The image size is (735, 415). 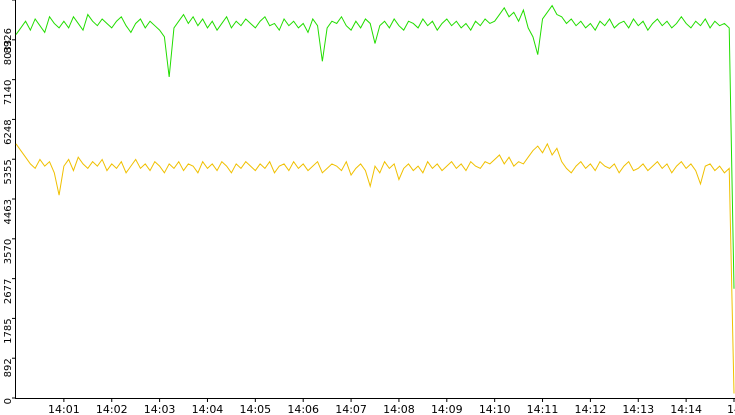 I want to click on y-tick-label: 8926, so click(x=8, y=40).